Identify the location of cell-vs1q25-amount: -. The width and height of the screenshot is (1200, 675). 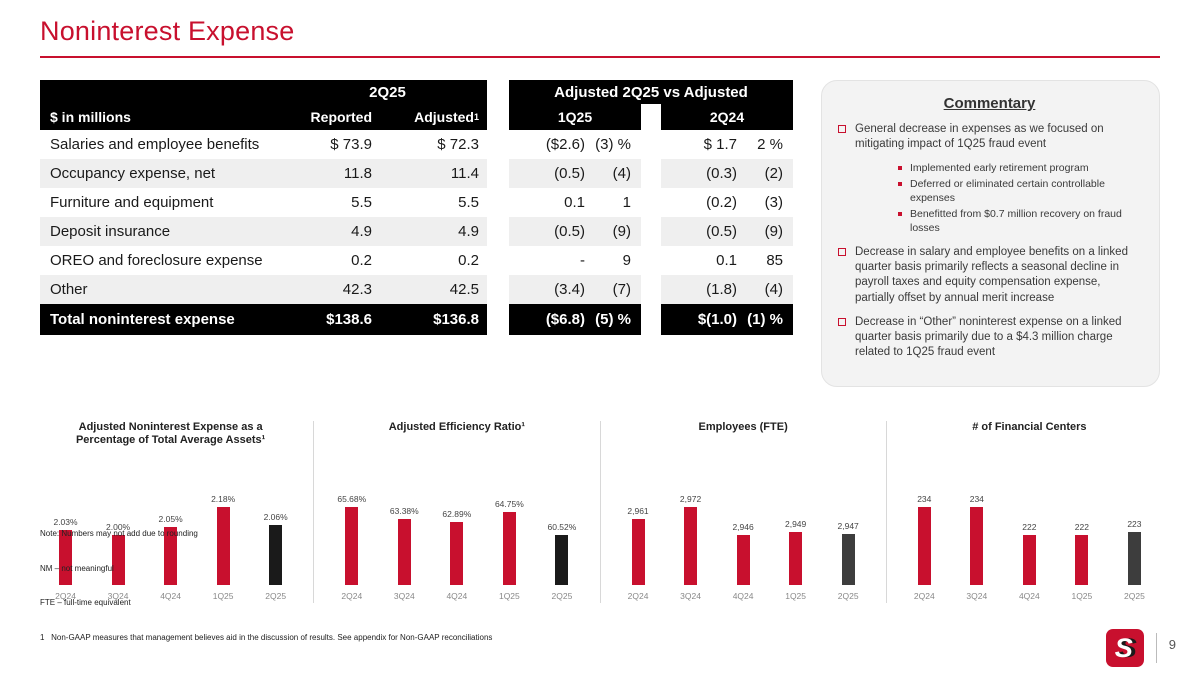
(548, 260).